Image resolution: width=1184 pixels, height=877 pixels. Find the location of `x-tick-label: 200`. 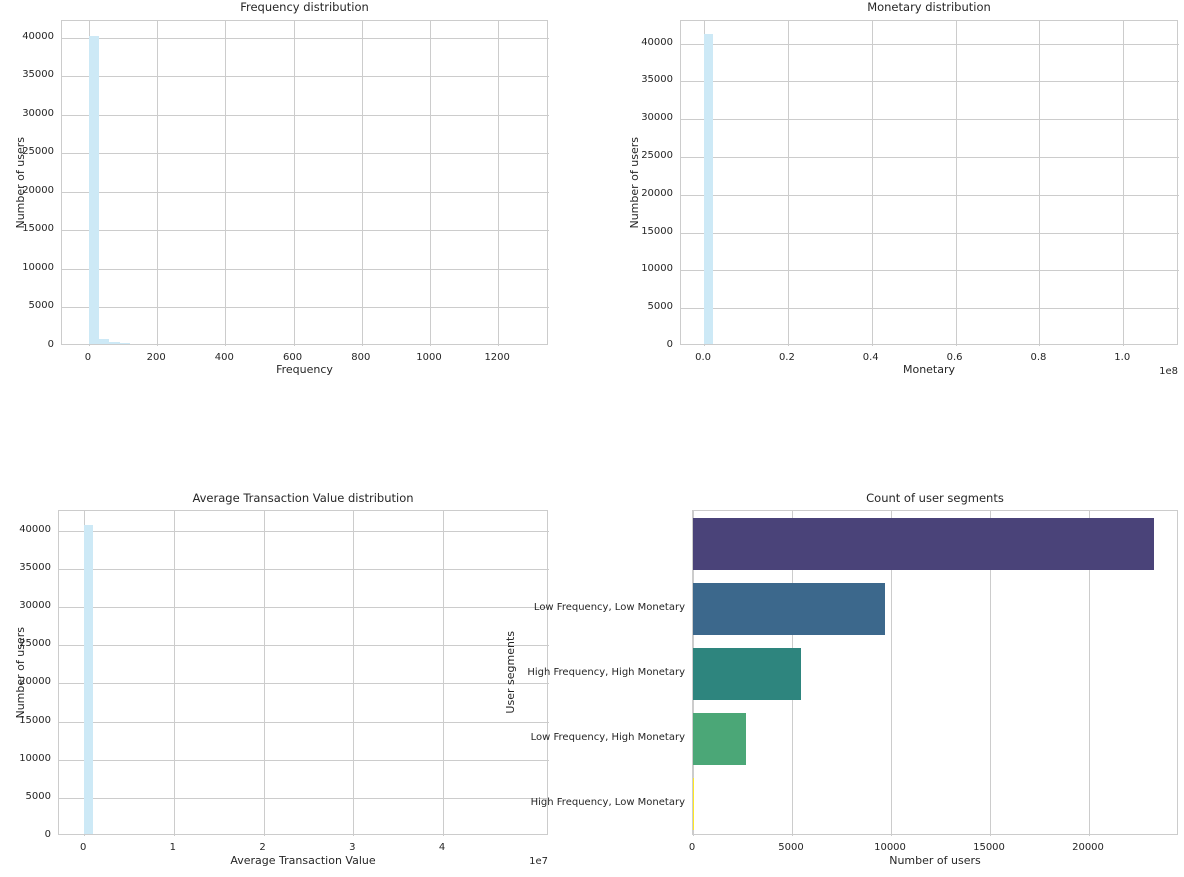

x-tick-label: 200 is located at coordinates (156, 357).